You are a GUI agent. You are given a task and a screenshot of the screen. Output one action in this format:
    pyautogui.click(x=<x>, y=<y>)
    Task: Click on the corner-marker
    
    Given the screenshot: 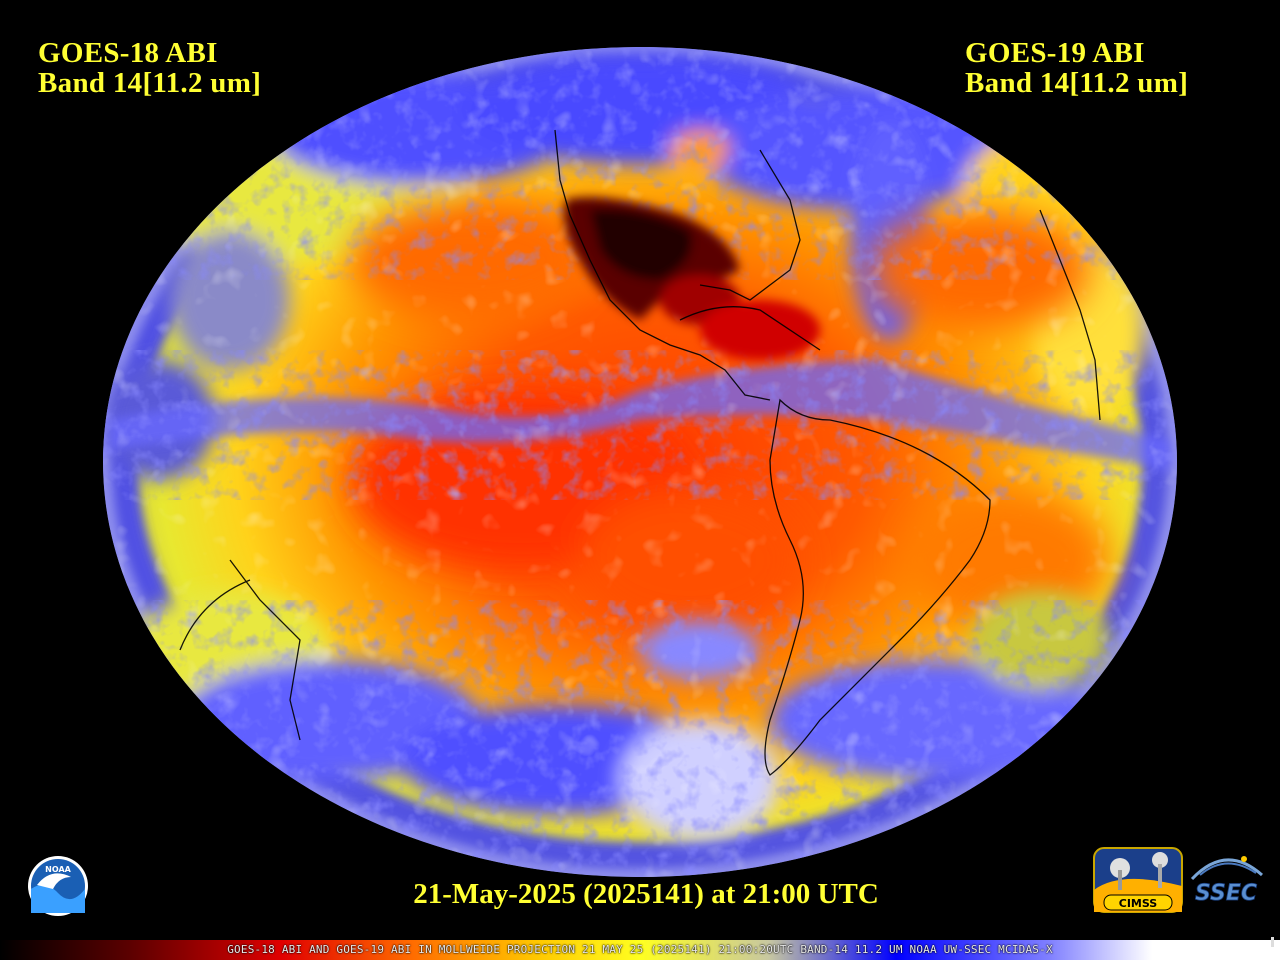 What is the action you would take?
    pyautogui.click(x=1272, y=942)
    